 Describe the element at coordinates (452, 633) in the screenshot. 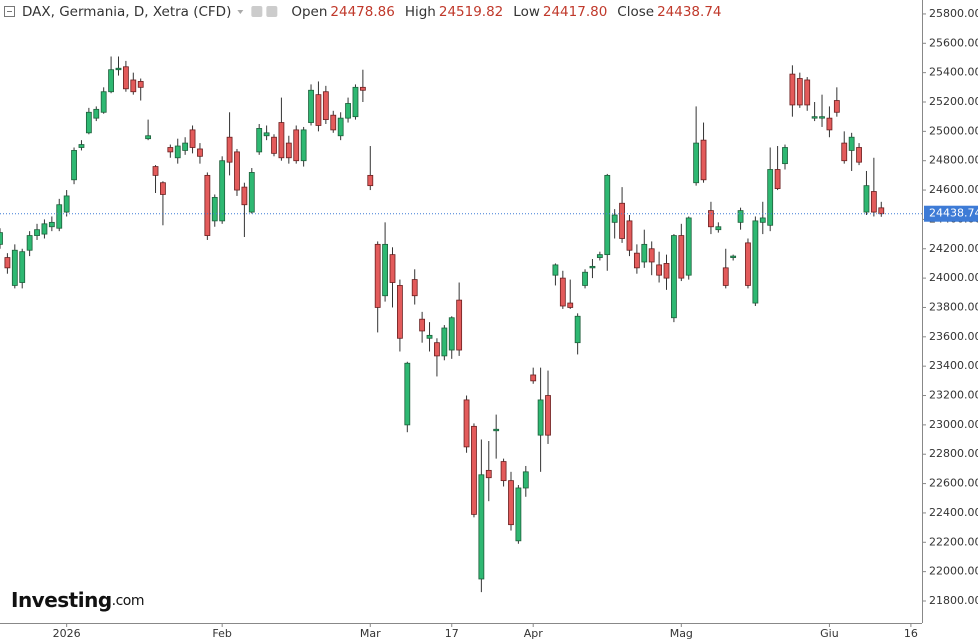

I see `x-tick-label: 17` at that location.